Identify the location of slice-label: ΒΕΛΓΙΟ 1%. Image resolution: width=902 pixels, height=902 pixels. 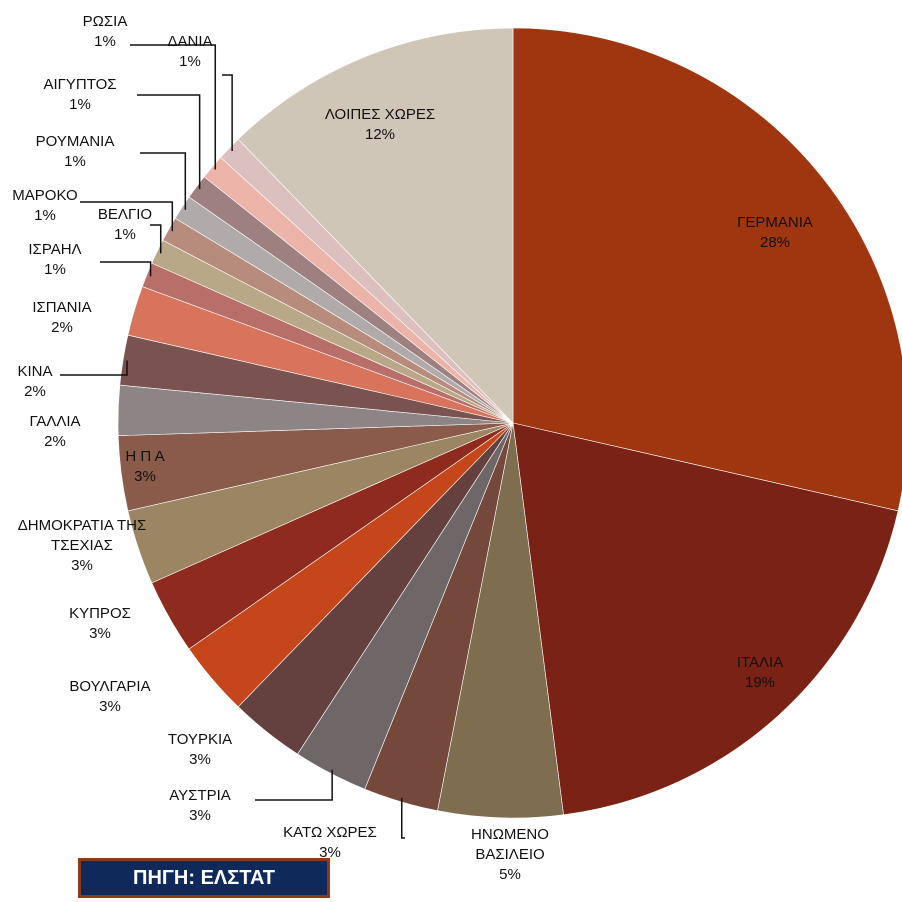
(125, 225).